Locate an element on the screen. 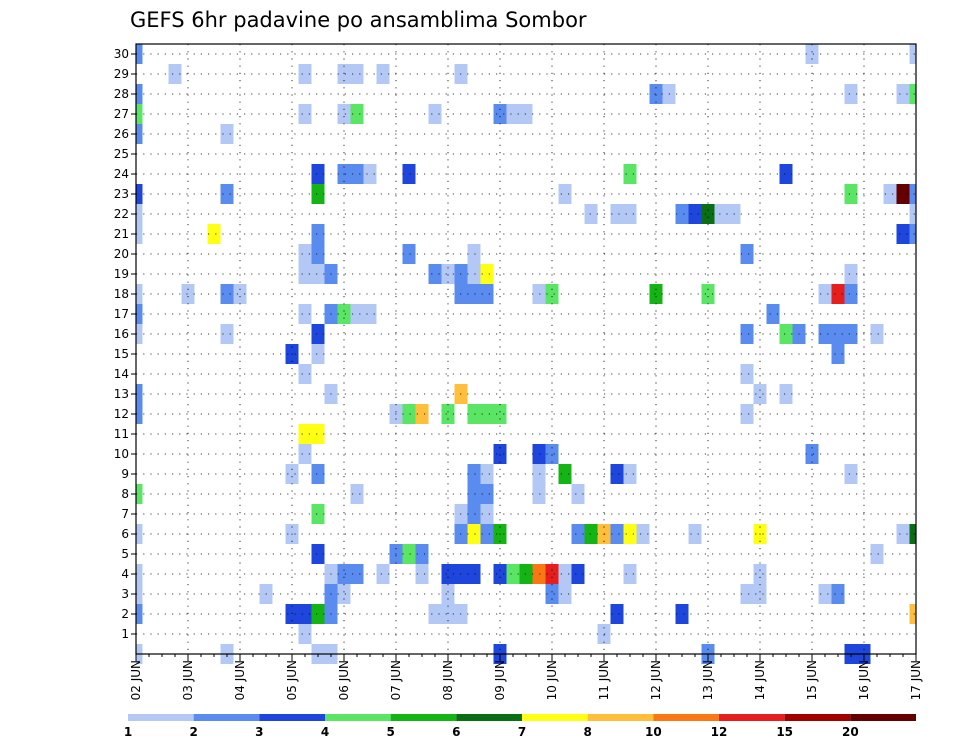 Image resolution: width=960 pixels, height=742 pixels. y-tick-label: 21 is located at coordinates (121, 234).